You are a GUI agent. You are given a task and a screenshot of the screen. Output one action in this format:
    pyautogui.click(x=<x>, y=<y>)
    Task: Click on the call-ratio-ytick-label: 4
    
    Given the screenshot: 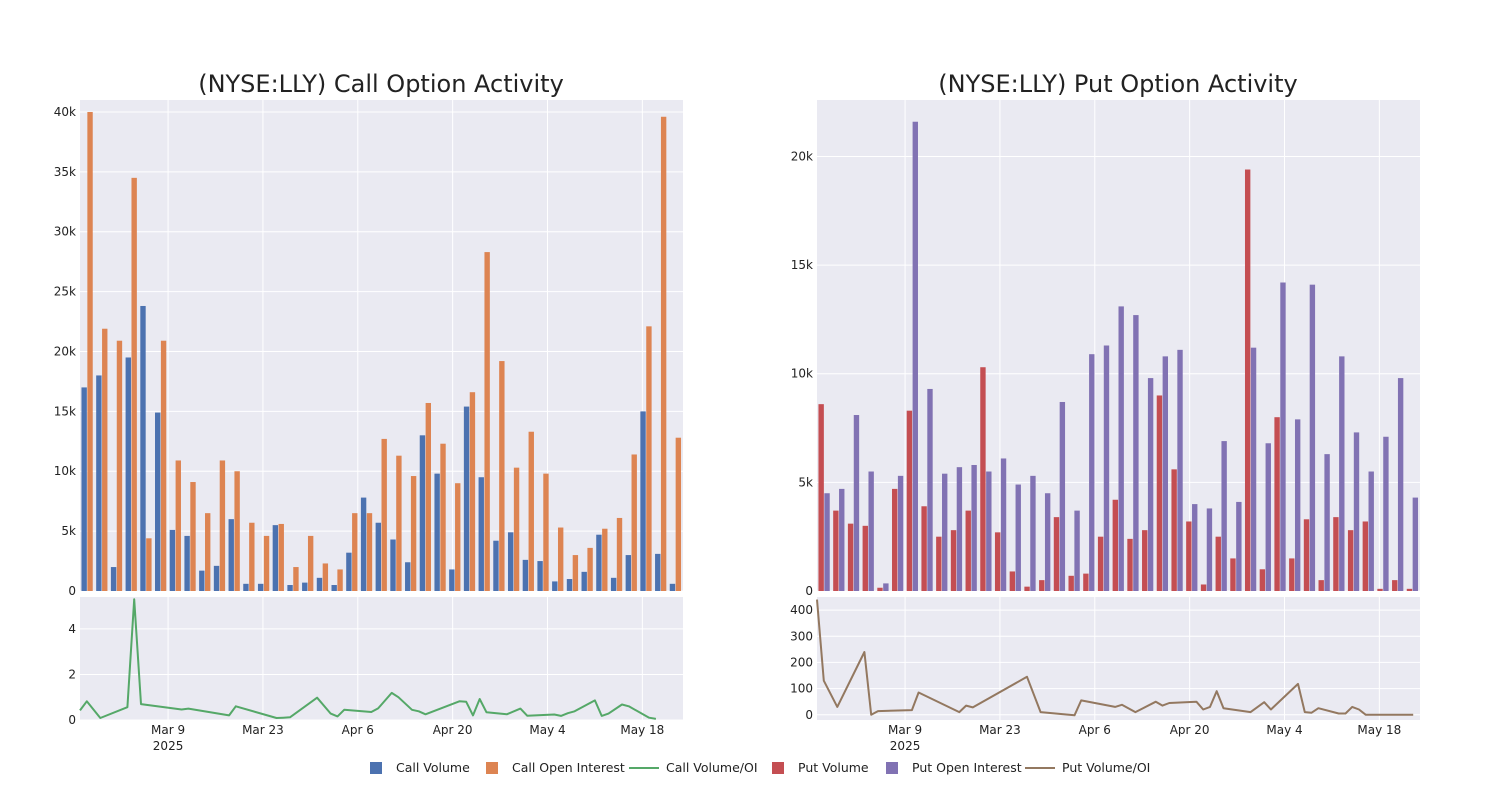 What is the action you would take?
    pyautogui.click(x=72, y=629)
    